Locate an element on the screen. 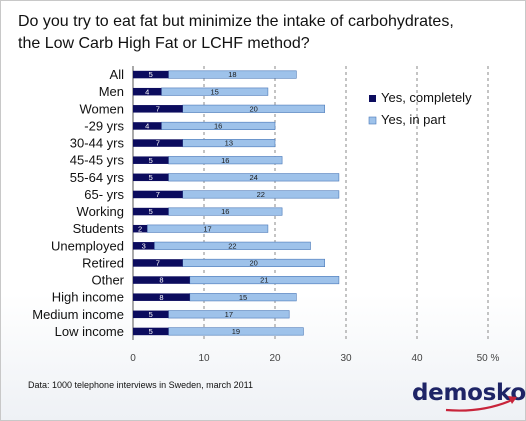 Image resolution: width=526 pixels, height=421 pixels. data-label-in-part: 21 is located at coordinates (264, 280).